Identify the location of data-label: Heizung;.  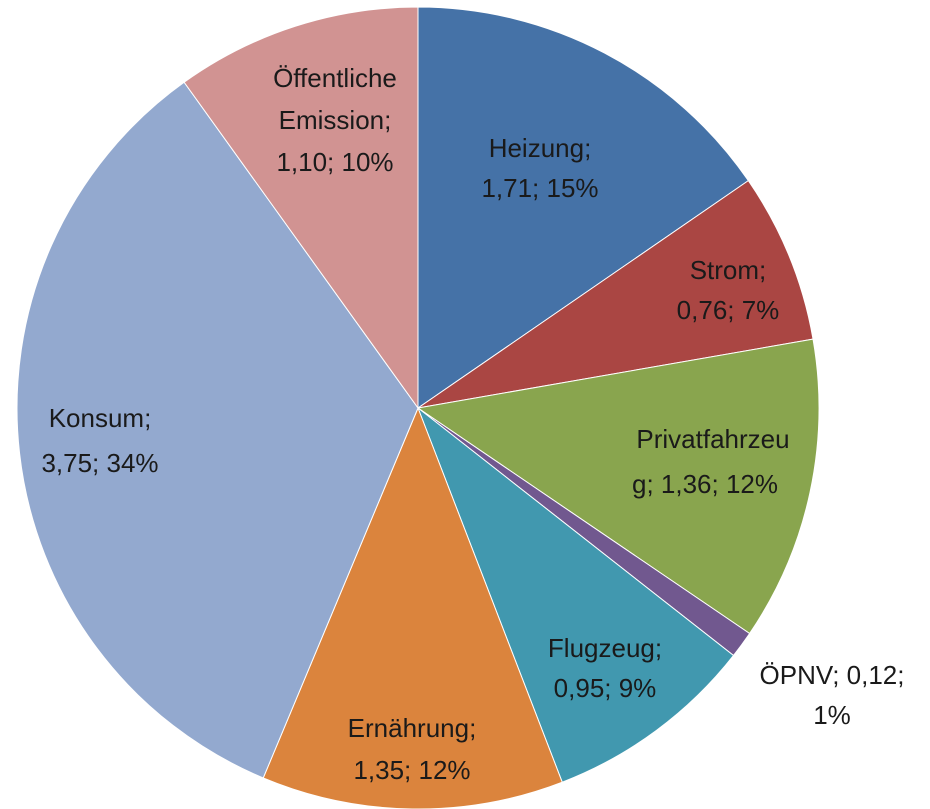
(540, 148).